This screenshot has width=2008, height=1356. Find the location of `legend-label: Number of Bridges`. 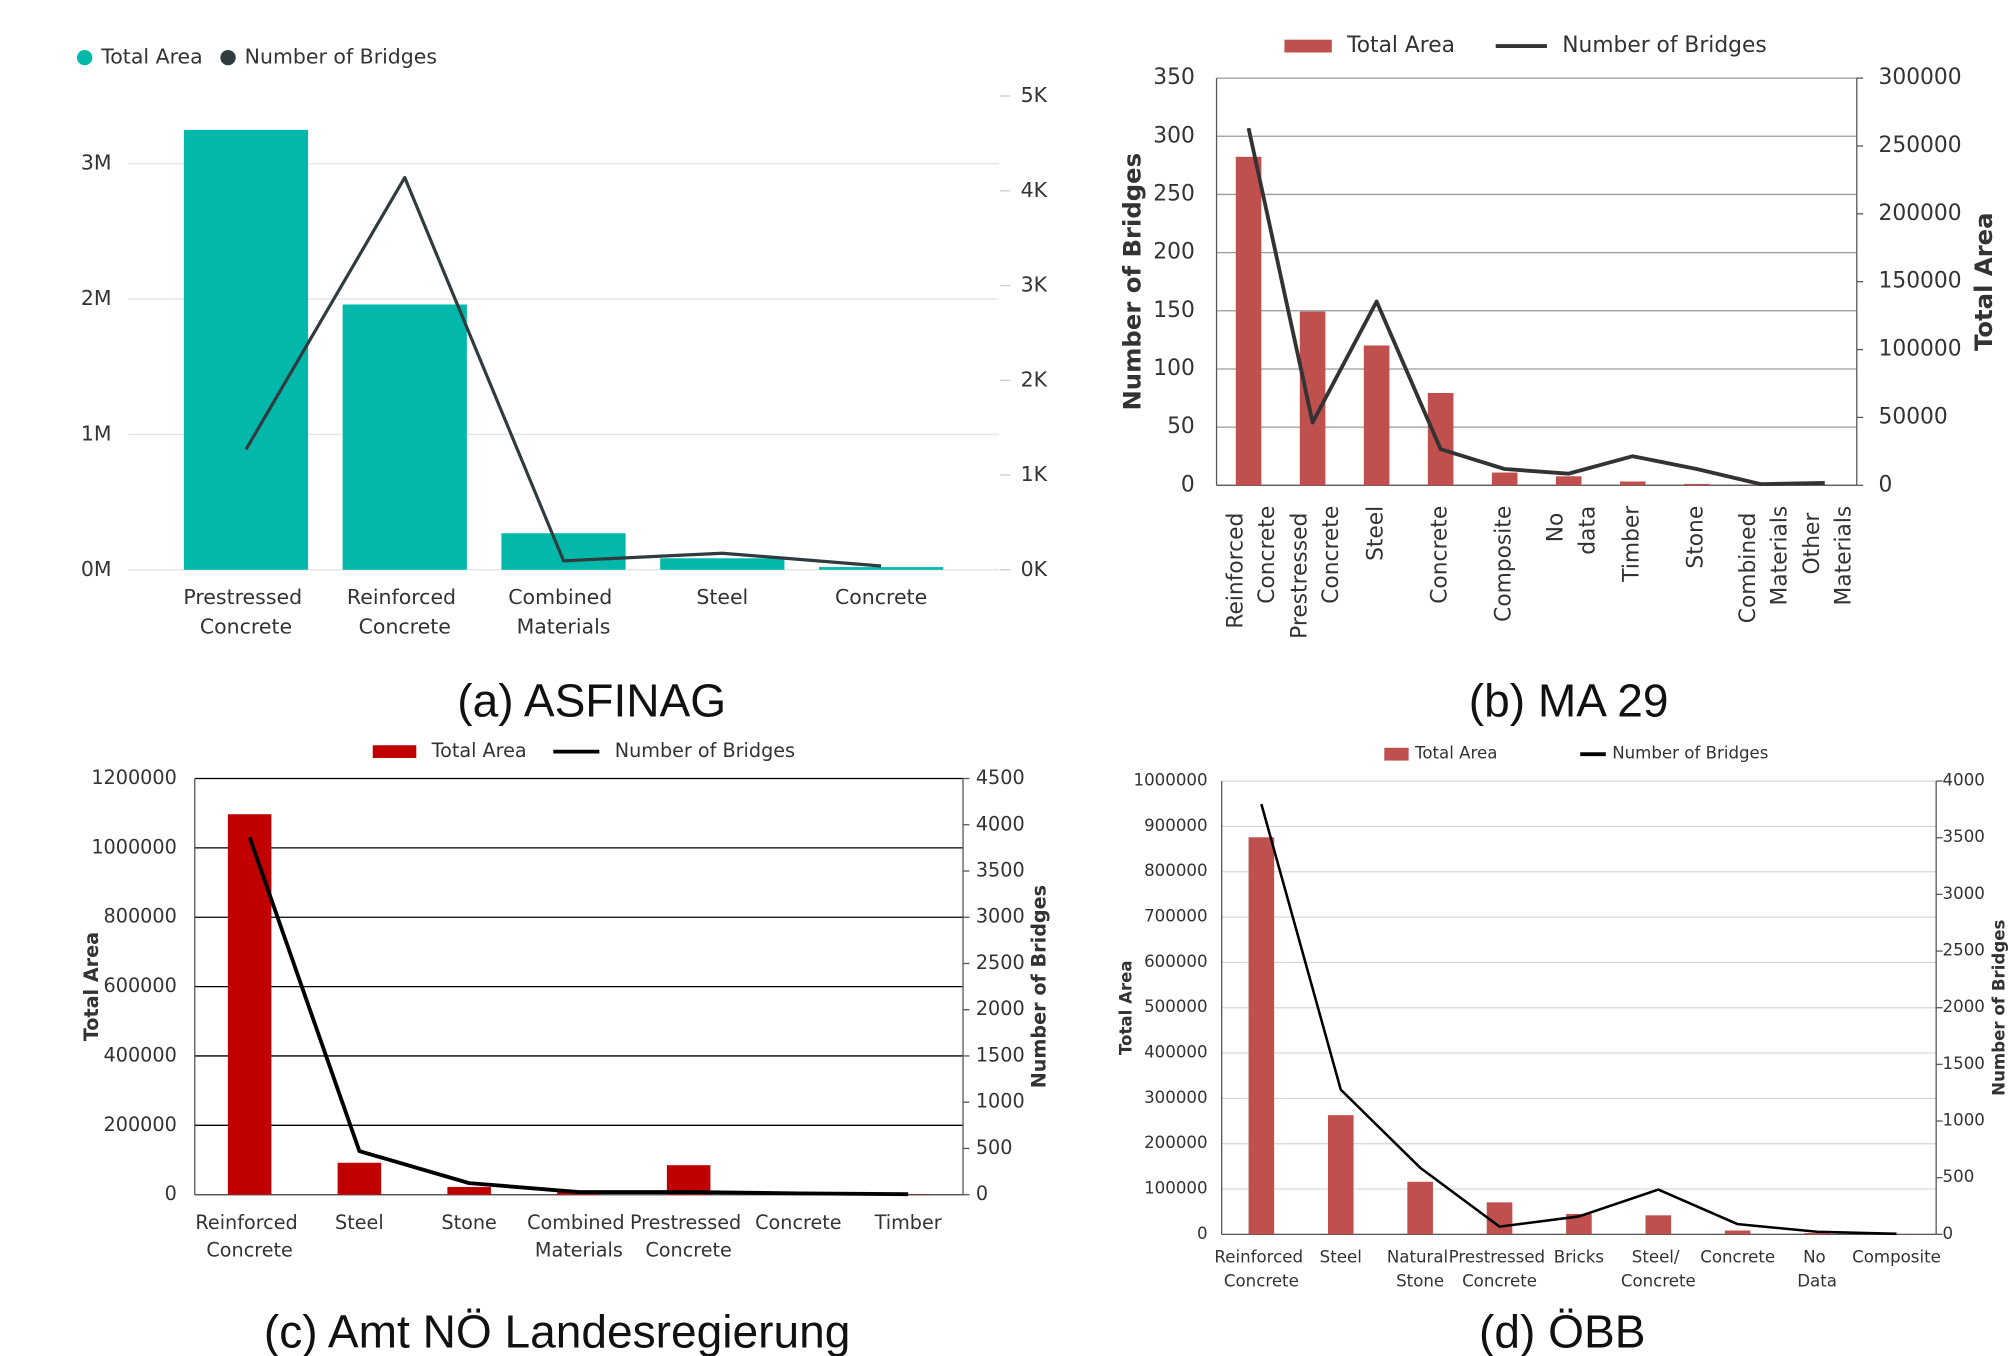

legend-label: Number of Bridges is located at coordinates (1690, 753).